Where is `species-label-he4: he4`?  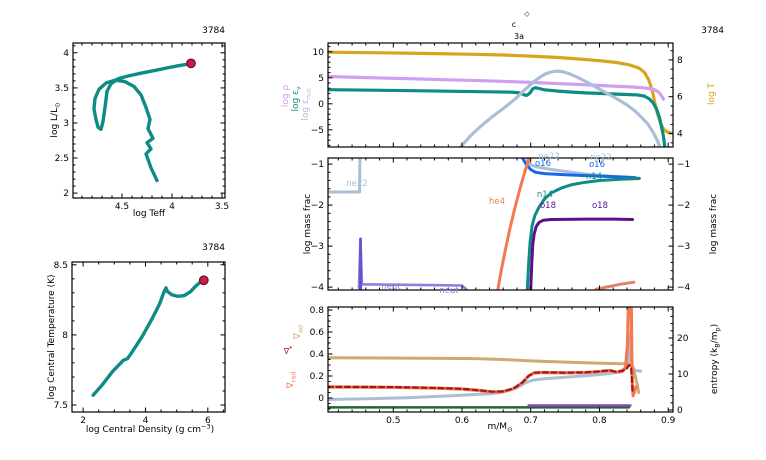
species-label-he4: he4 is located at coordinates (497, 202).